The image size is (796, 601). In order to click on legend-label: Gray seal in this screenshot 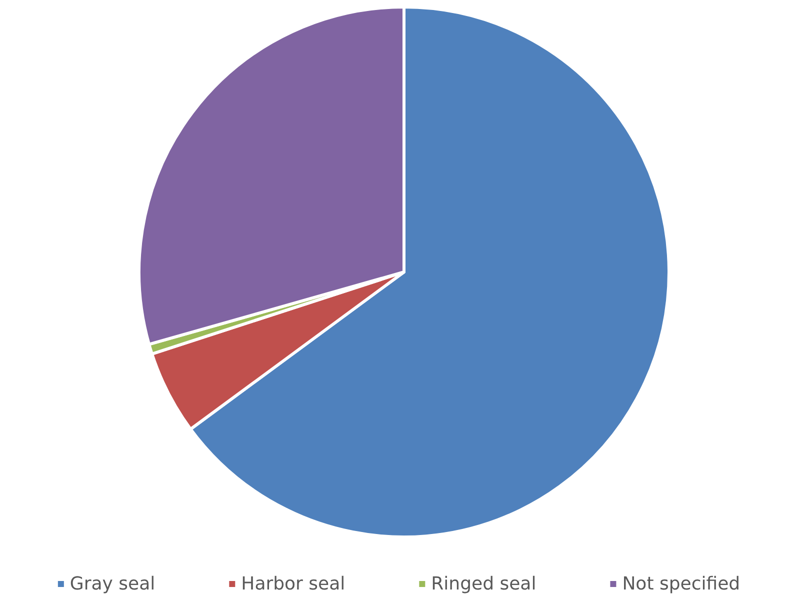, I will do `click(113, 584)`.